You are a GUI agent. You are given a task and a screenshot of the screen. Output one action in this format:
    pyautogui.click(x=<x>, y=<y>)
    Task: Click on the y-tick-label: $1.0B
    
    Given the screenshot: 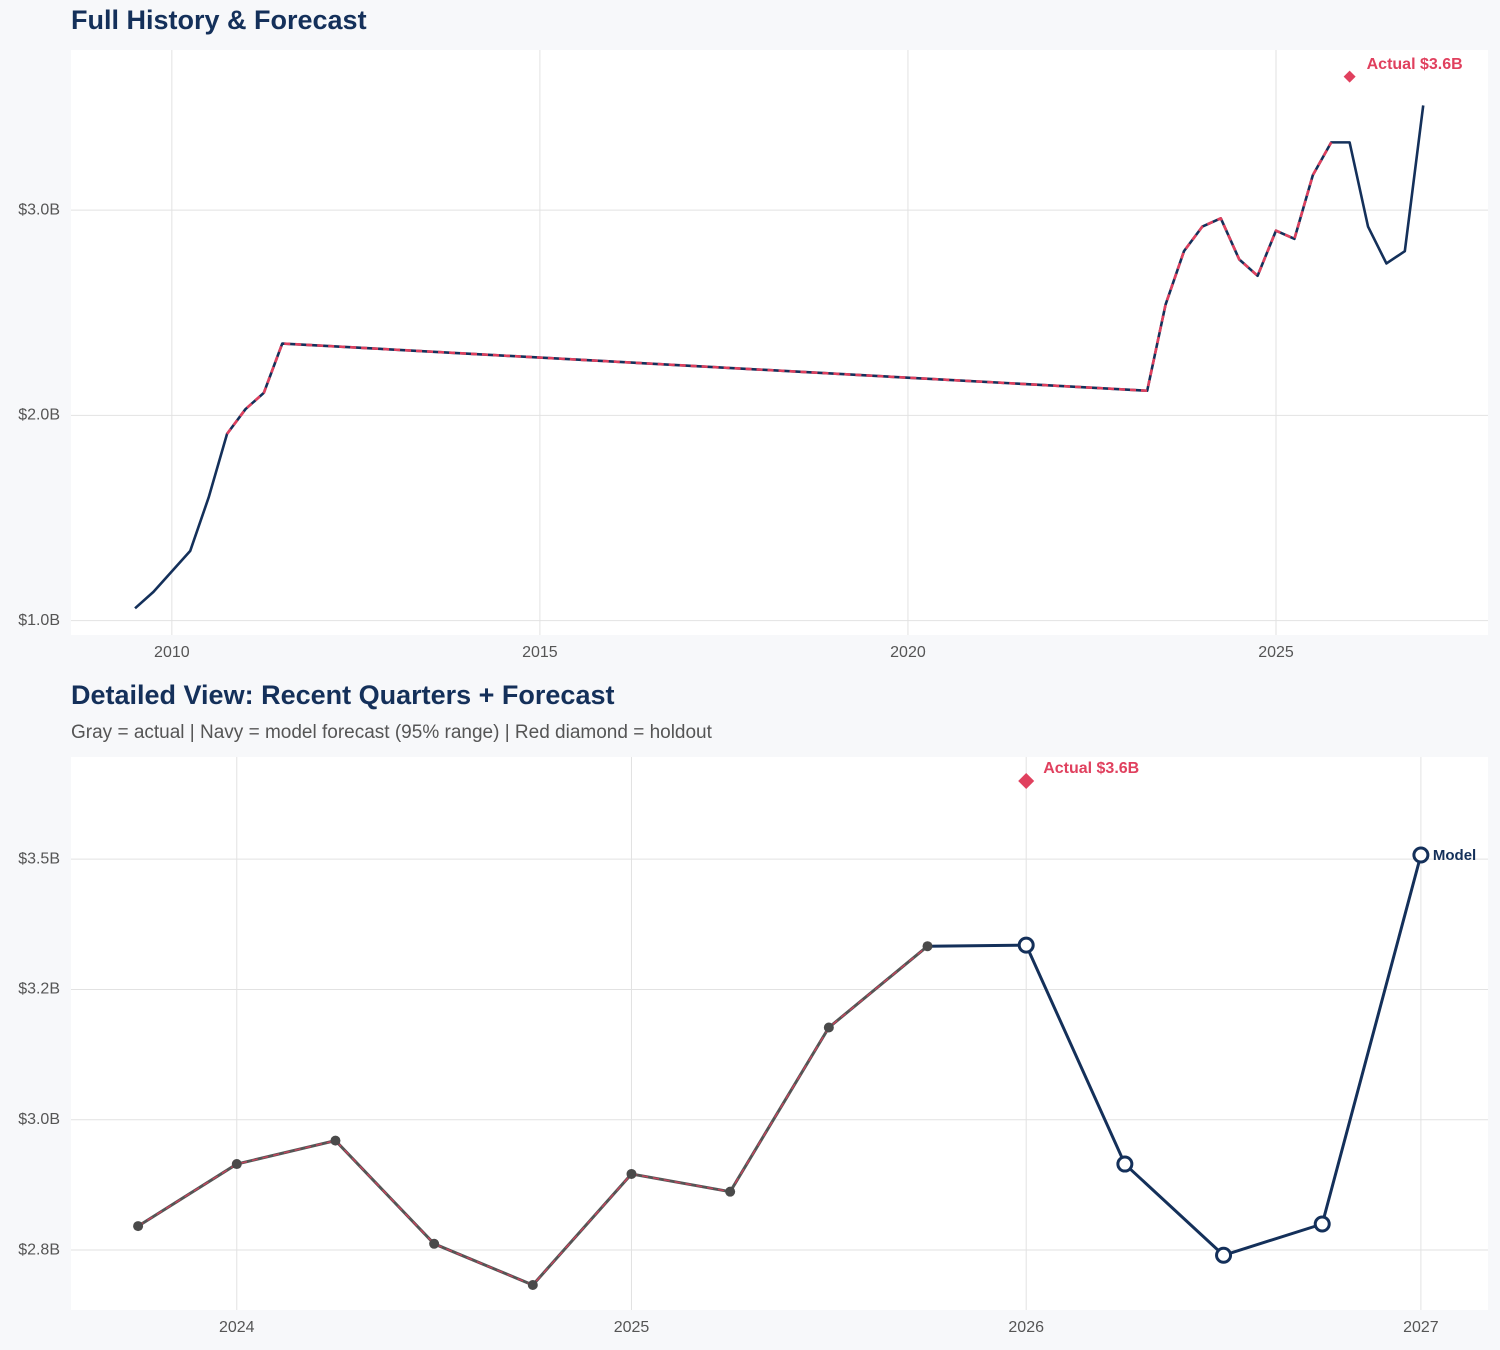 What is the action you would take?
    pyautogui.click(x=39, y=620)
    